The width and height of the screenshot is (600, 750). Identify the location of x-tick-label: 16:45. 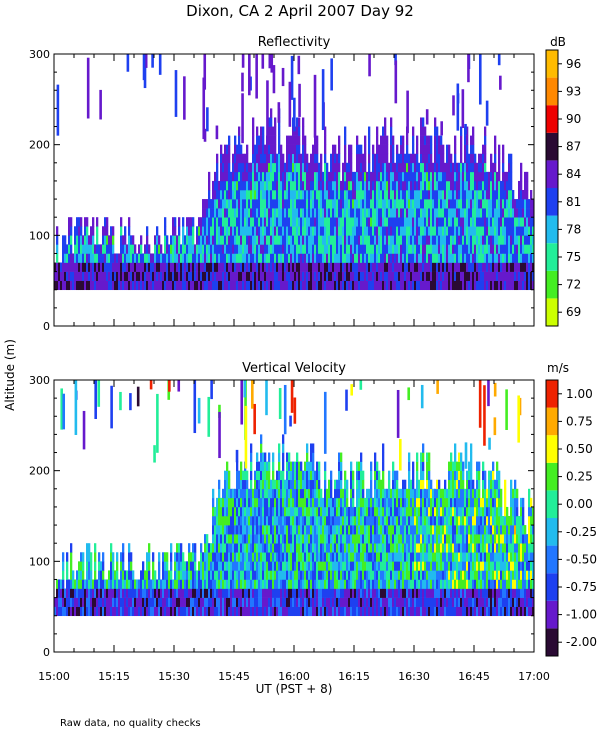
(474, 676).